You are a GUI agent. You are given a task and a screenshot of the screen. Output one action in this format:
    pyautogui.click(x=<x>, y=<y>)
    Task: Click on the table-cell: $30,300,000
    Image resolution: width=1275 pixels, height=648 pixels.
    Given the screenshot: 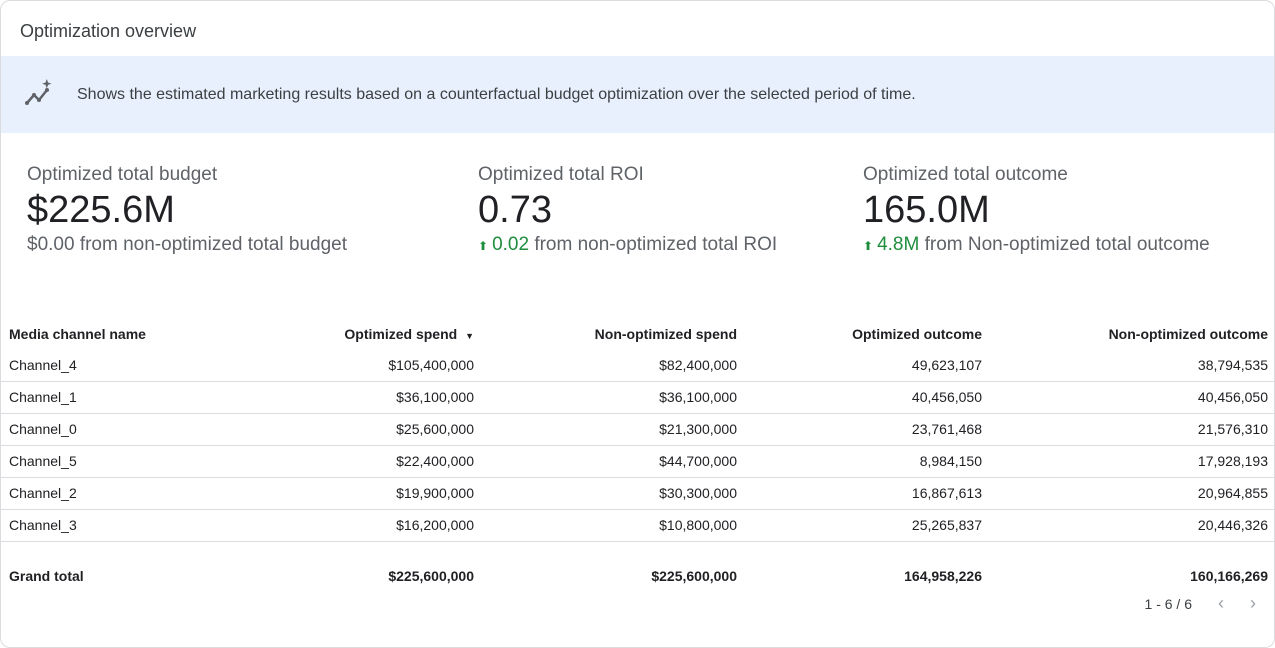 What is the action you would take?
    pyautogui.click(x=613, y=493)
    